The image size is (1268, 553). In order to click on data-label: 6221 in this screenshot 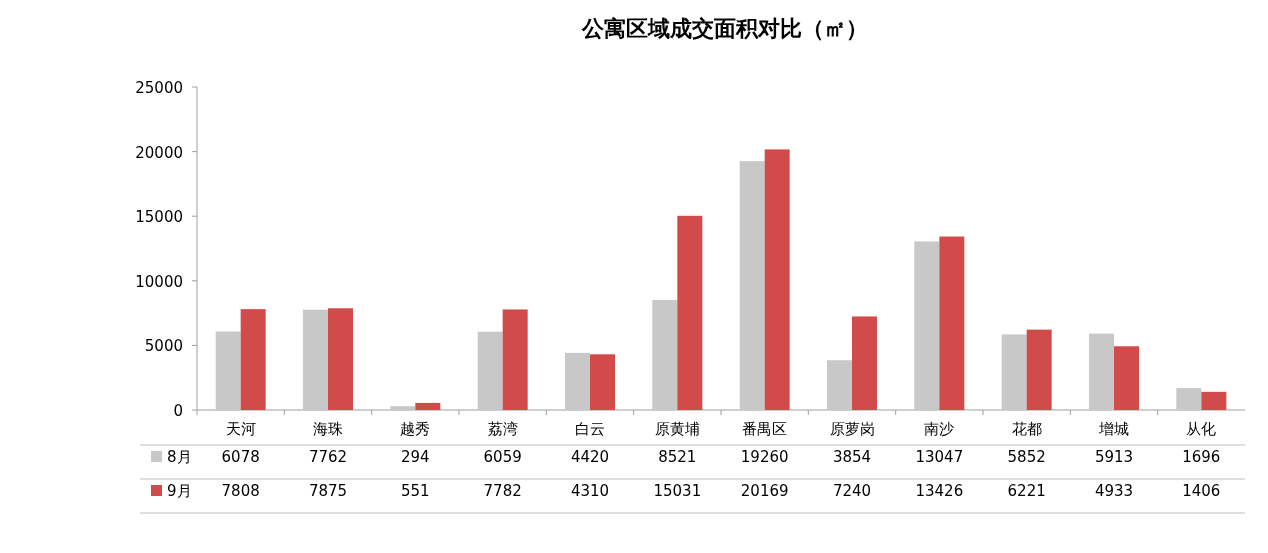, I will do `click(1026, 491)`.